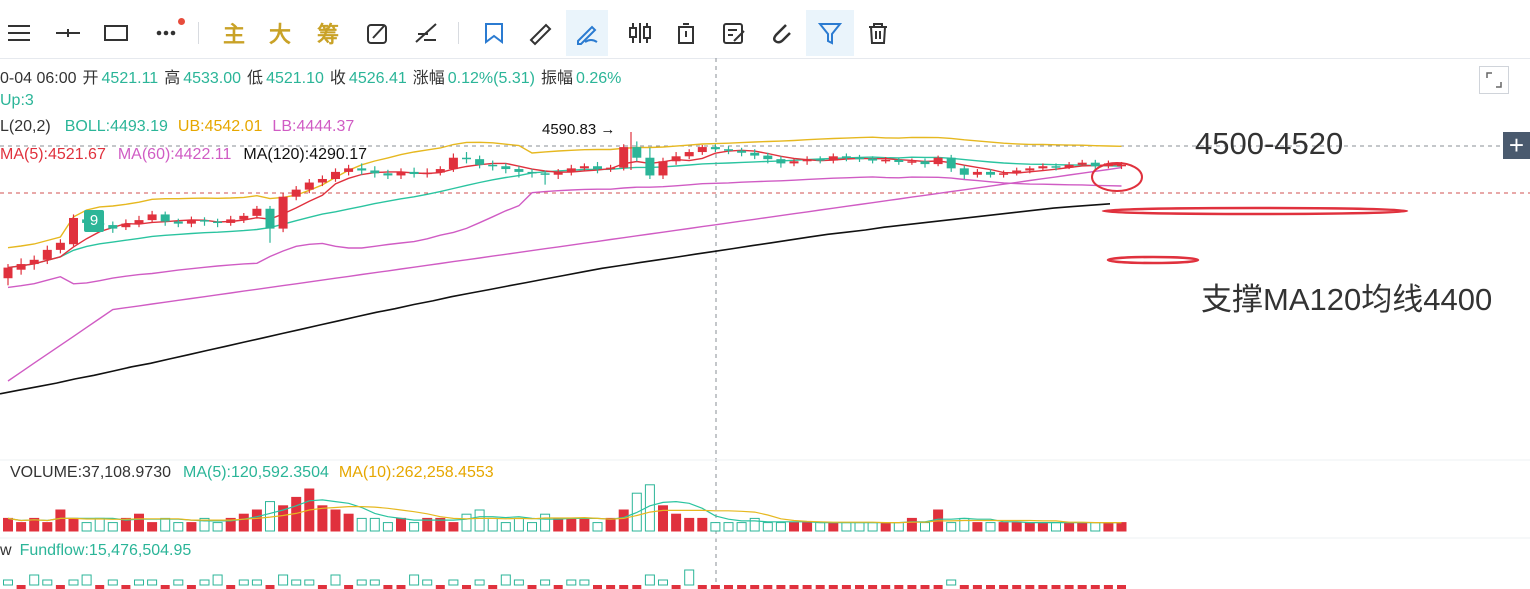 The image size is (1530, 589). I want to click on chart-toolbar: 主 大 筹, so click(765, 29).